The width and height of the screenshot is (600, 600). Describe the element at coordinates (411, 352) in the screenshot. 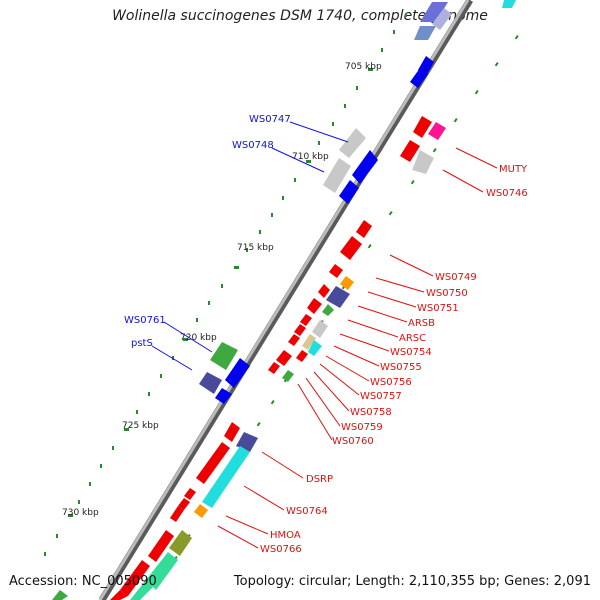

I see `gene-label-ws0754: WS0754` at that location.